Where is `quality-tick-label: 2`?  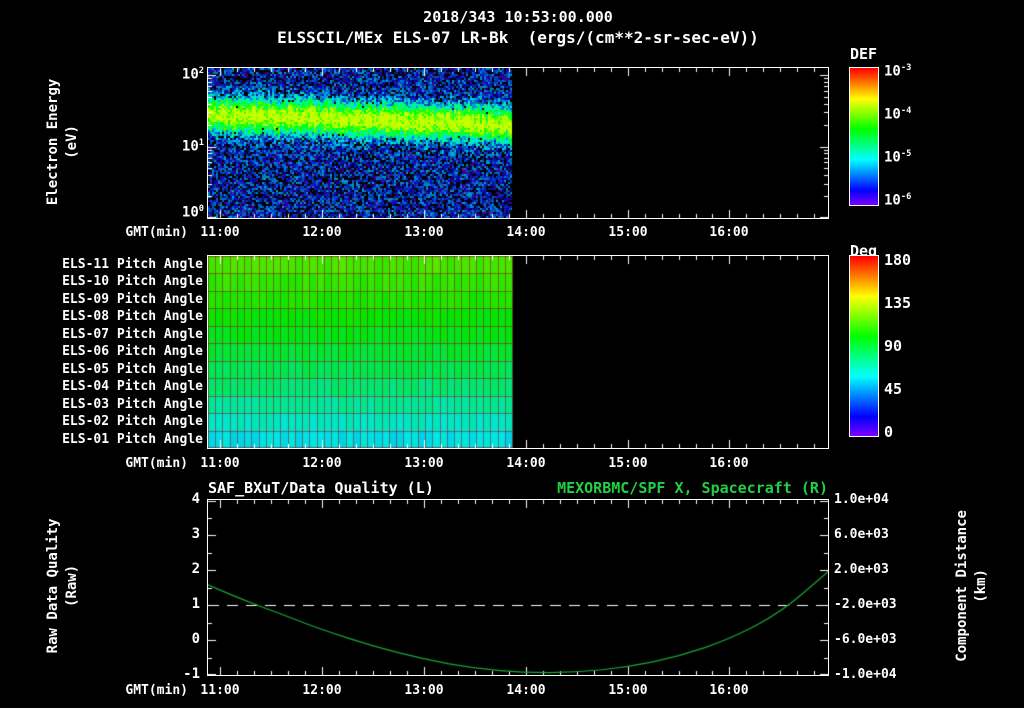 quality-tick-label: 2 is located at coordinates (195, 569).